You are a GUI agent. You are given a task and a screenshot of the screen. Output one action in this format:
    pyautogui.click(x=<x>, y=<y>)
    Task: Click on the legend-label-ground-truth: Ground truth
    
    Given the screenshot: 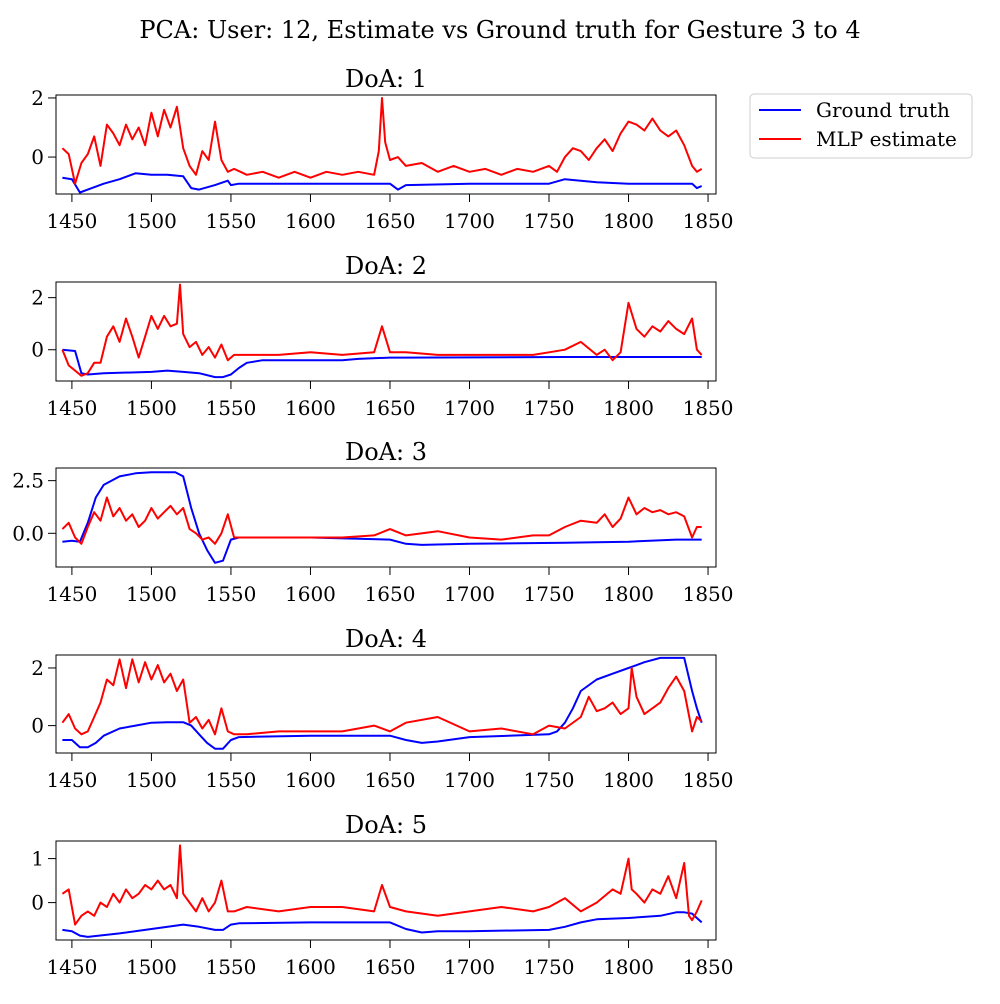 What is the action you would take?
    pyautogui.click(x=883, y=110)
    